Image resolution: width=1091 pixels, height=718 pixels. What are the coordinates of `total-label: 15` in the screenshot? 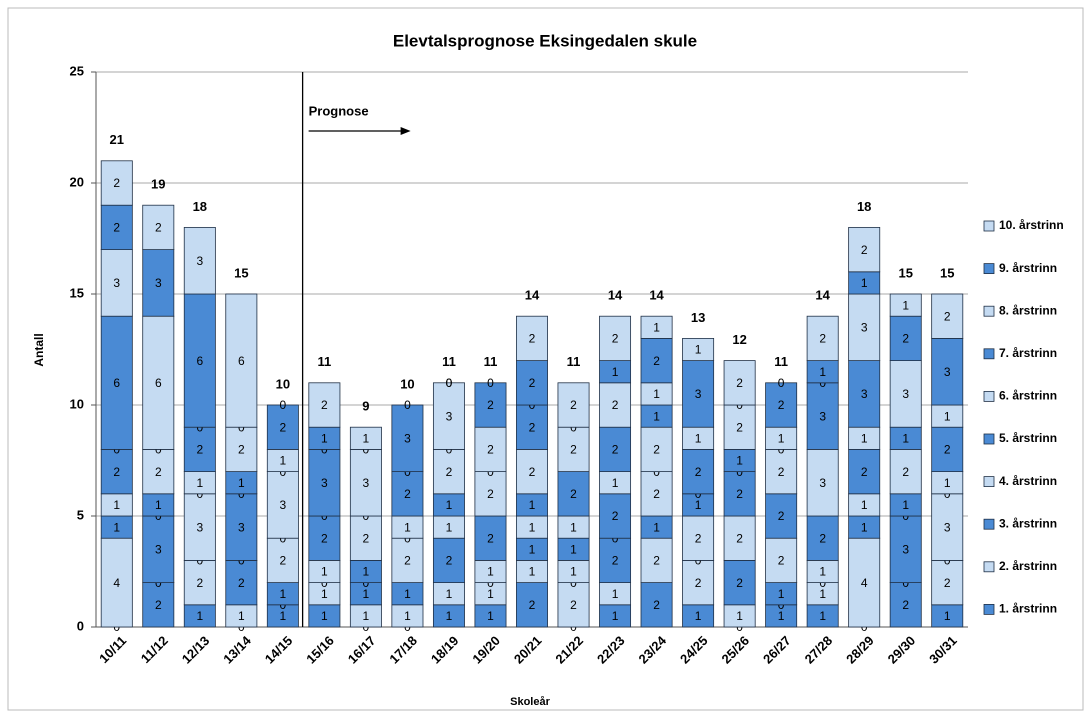 It's located at (905, 272).